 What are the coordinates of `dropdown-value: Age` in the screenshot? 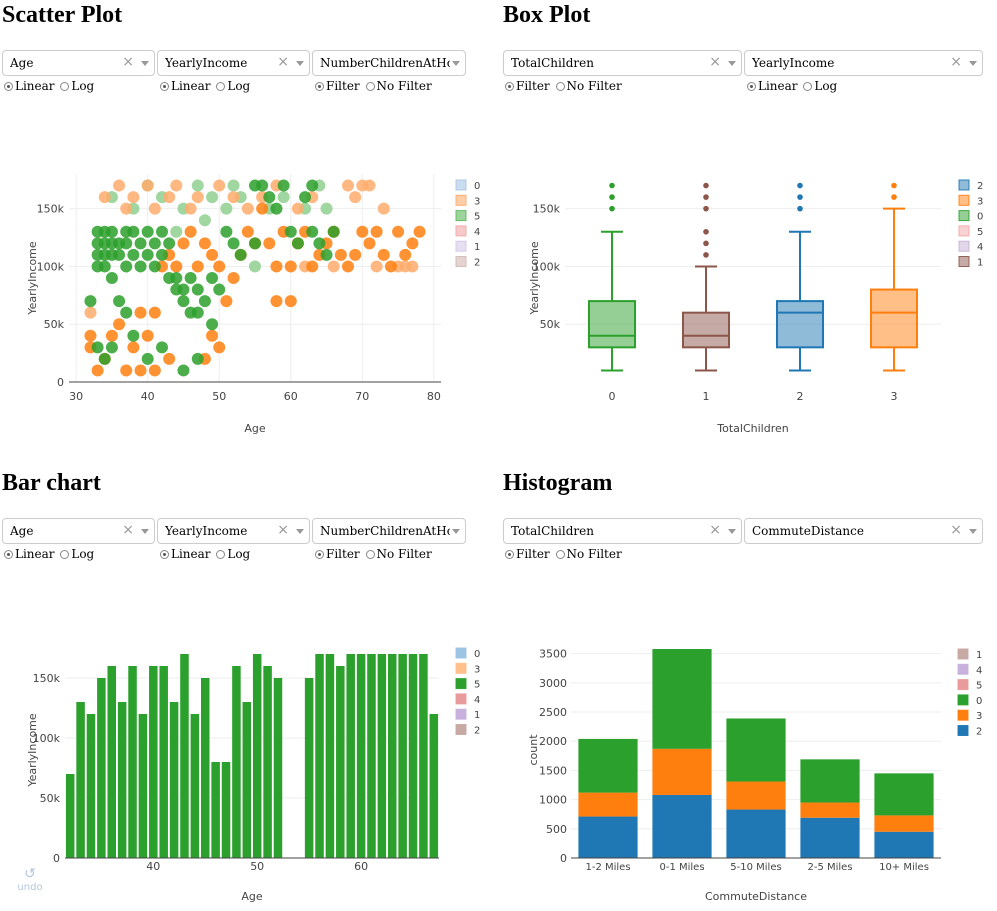 It's located at (22, 63).